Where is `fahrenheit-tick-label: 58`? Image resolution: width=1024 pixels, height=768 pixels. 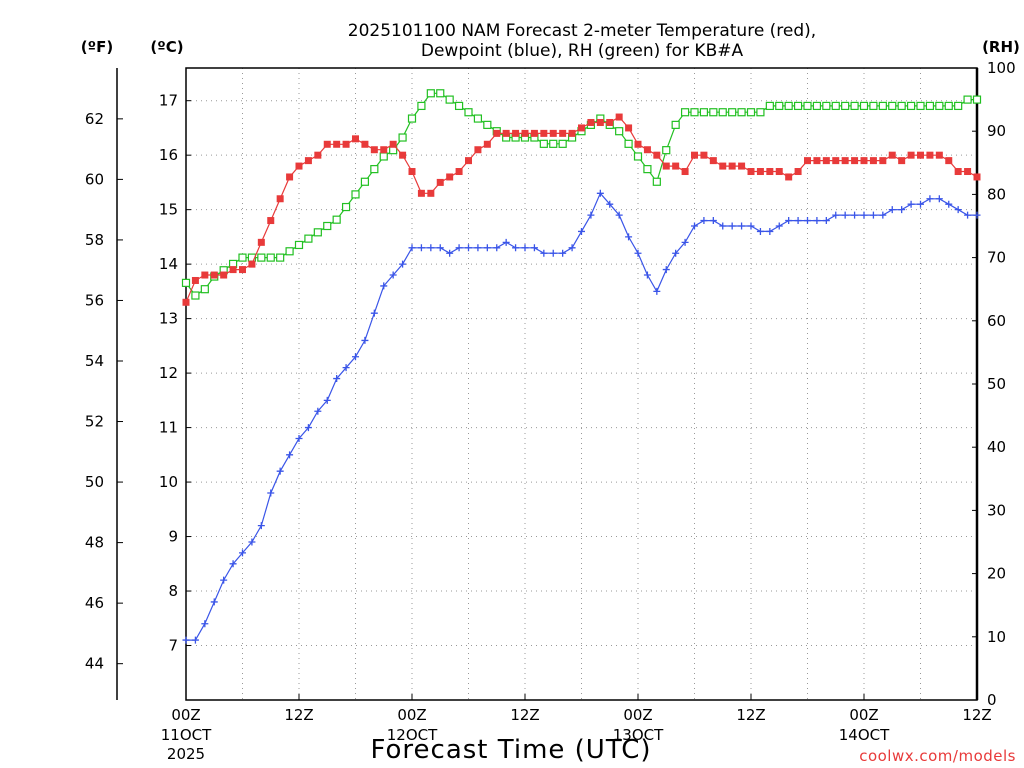
fahrenheit-tick-label: 58 is located at coordinates (94, 240).